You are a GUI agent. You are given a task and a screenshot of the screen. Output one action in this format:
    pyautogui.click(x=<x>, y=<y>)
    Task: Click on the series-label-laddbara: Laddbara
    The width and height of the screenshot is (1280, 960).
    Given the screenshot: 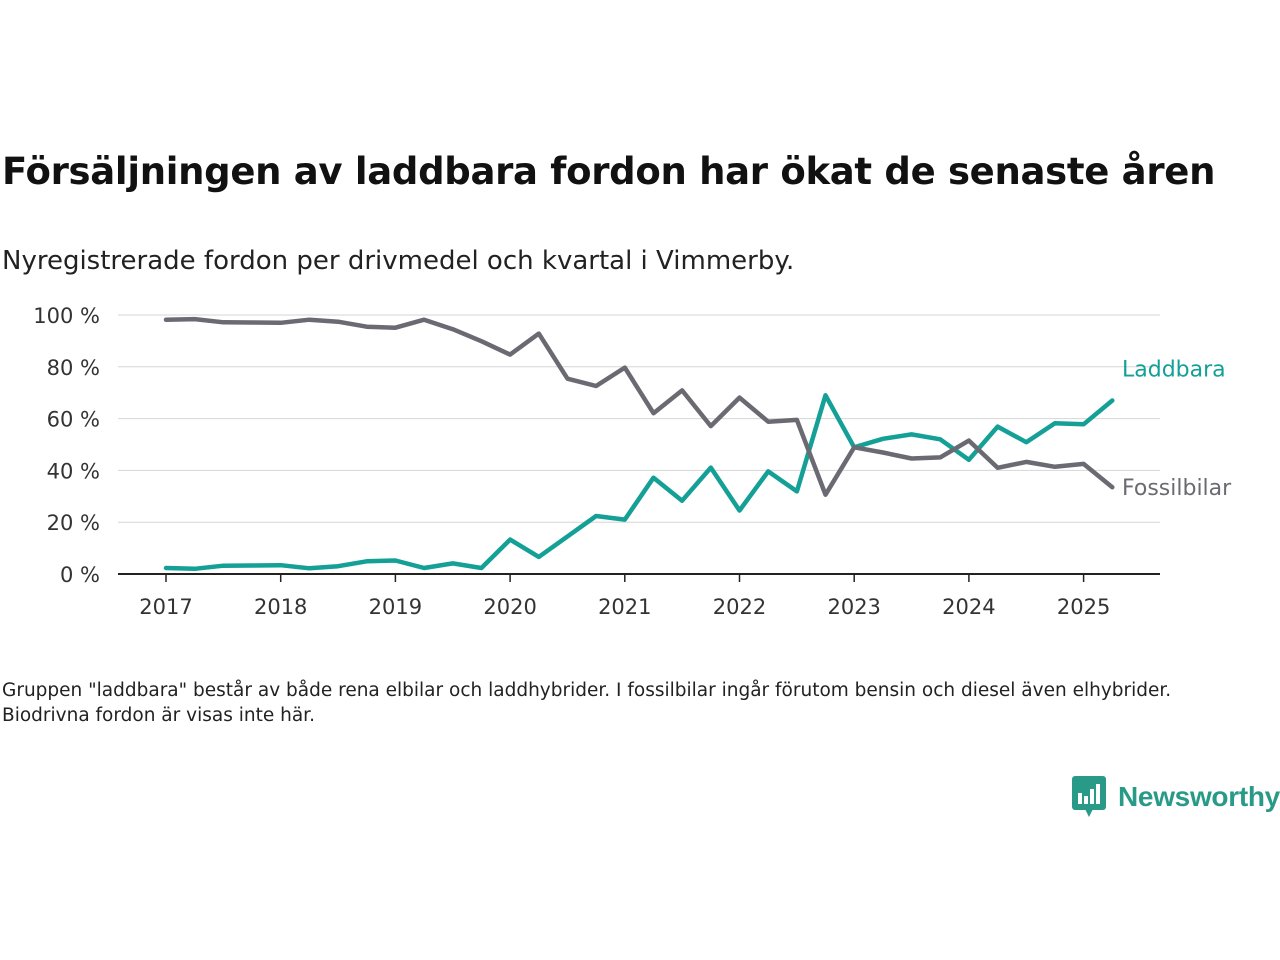 What is the action you would take?
    pyautogui.click(x=1174, y=369)
    